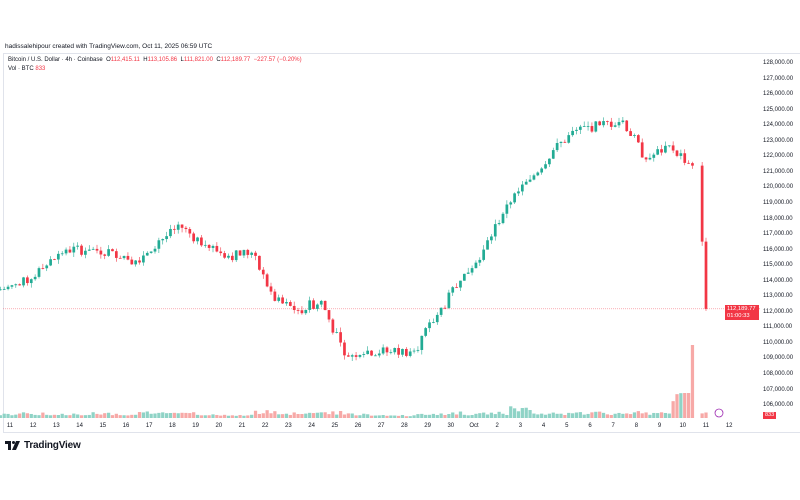 The image size is (800, 500). What do you see at coordinates (778, 202) in the screenshot?
I see `price-tick: 119,000.00` at bounding box center [778, 202].